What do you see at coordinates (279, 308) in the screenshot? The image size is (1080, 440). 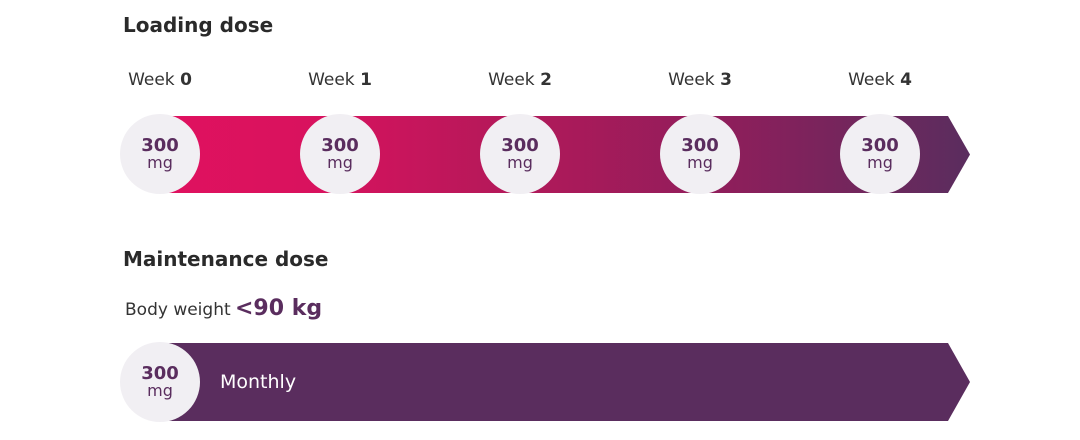 I see `body-weight-value: <90 kg` at bounding box center [279, 308].